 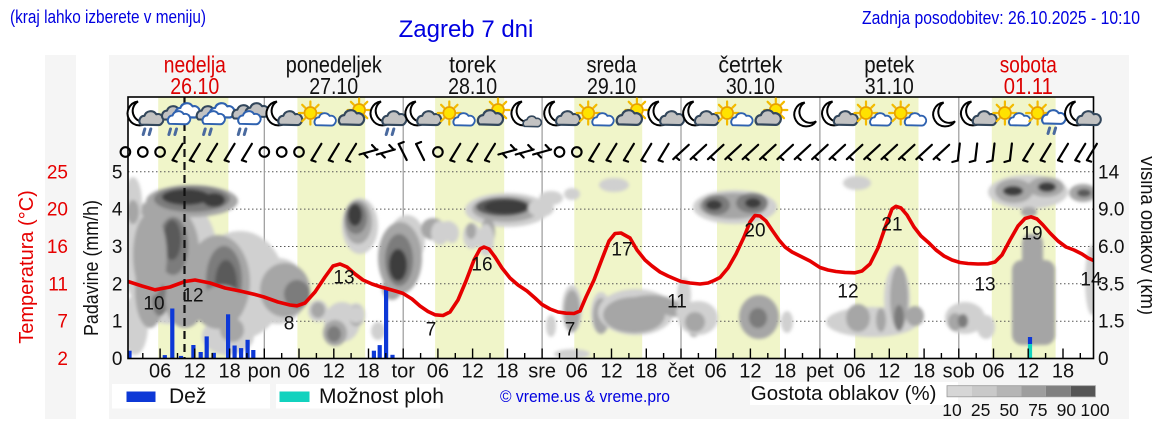 I want to click on svg-text: 26.10, so click(x=194, y=86).